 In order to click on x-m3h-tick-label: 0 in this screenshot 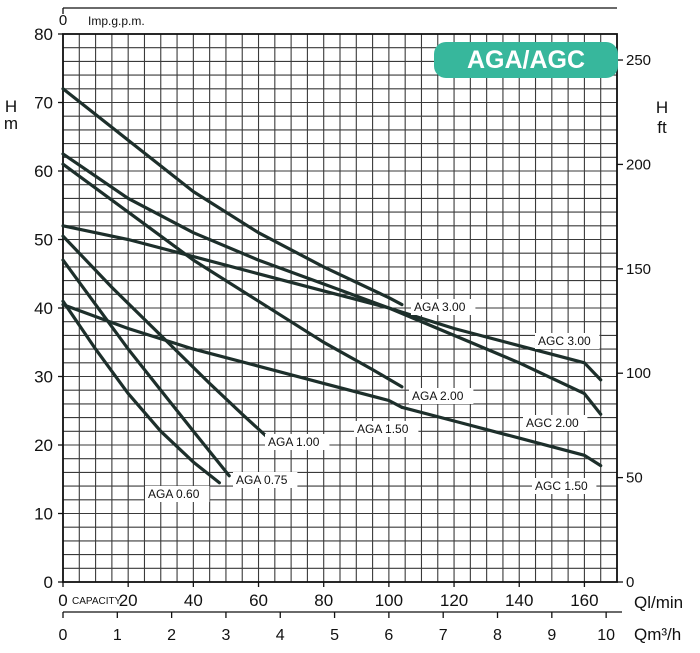, I will do `click(63, 635)`.